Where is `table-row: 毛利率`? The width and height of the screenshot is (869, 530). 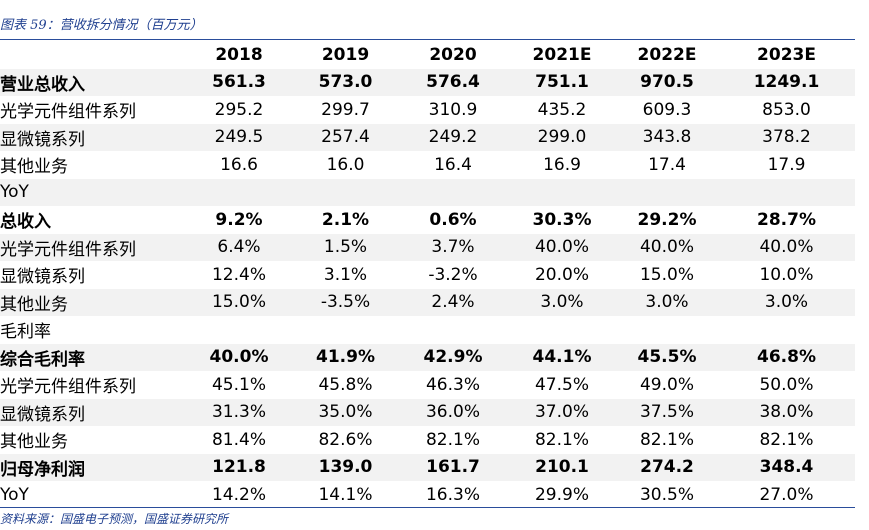 table-row: 毛利率 is located at coordinates (427, 330).